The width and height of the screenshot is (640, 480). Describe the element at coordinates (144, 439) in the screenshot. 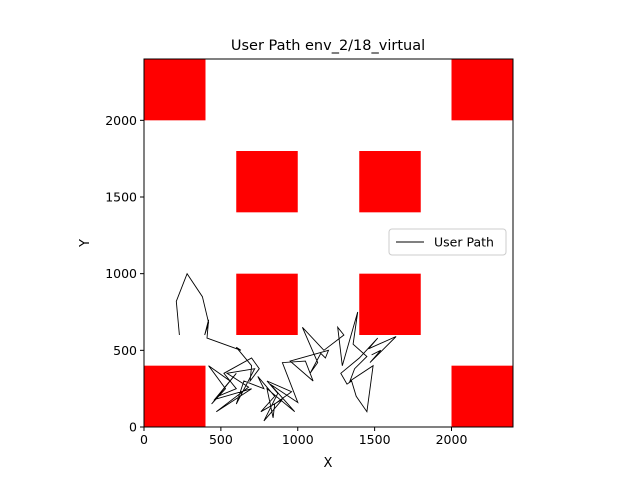

I see `x-tick-label: 0` at that location.